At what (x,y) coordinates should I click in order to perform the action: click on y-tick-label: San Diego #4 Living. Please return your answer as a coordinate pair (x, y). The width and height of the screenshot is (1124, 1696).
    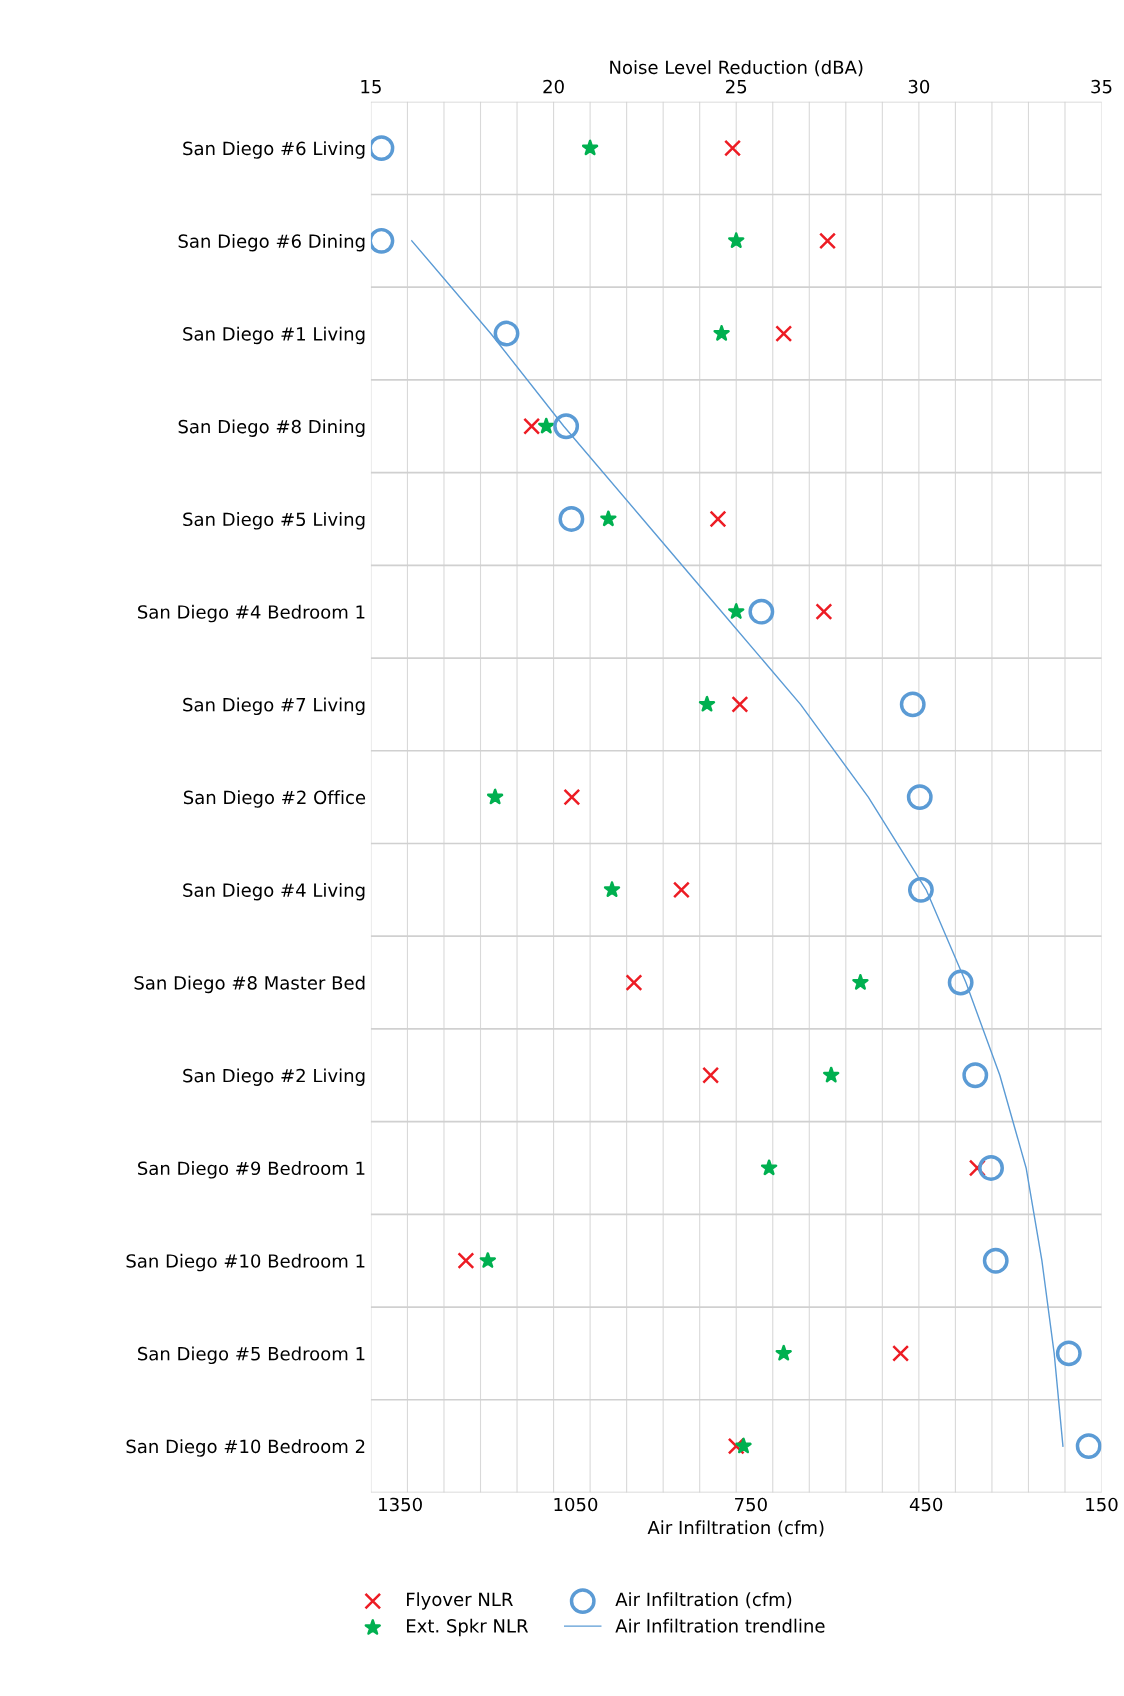
    Looking at the image, I should click on (274, 891).